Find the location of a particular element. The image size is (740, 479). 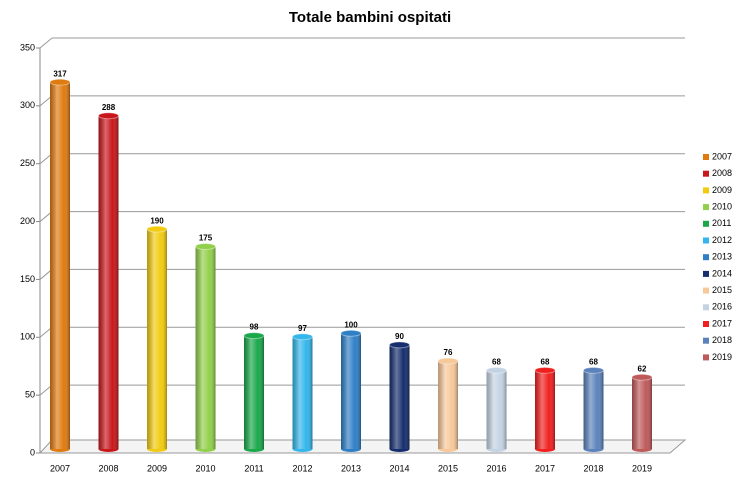

value-label: 175 is located at coordinates (206, 238).